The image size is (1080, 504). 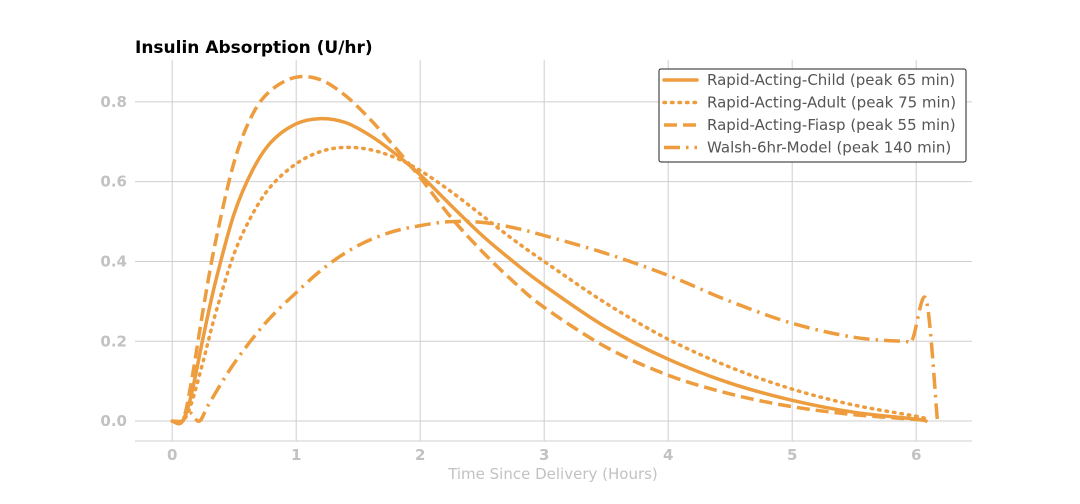 I want to click on x-tick-label-0: 0, so click(x=172, y=455).